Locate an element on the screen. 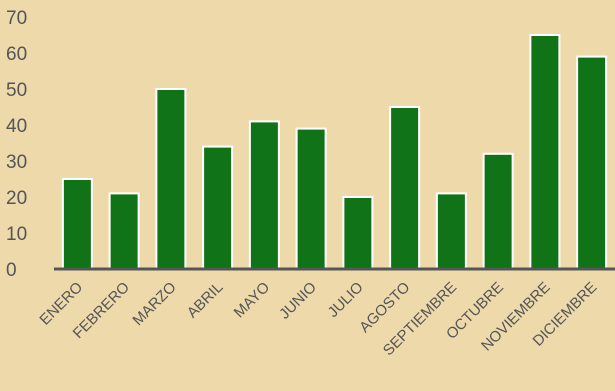 The height and width of the screenshot is (391, 615). bar-septiembre is located at coordinates (451, 231).